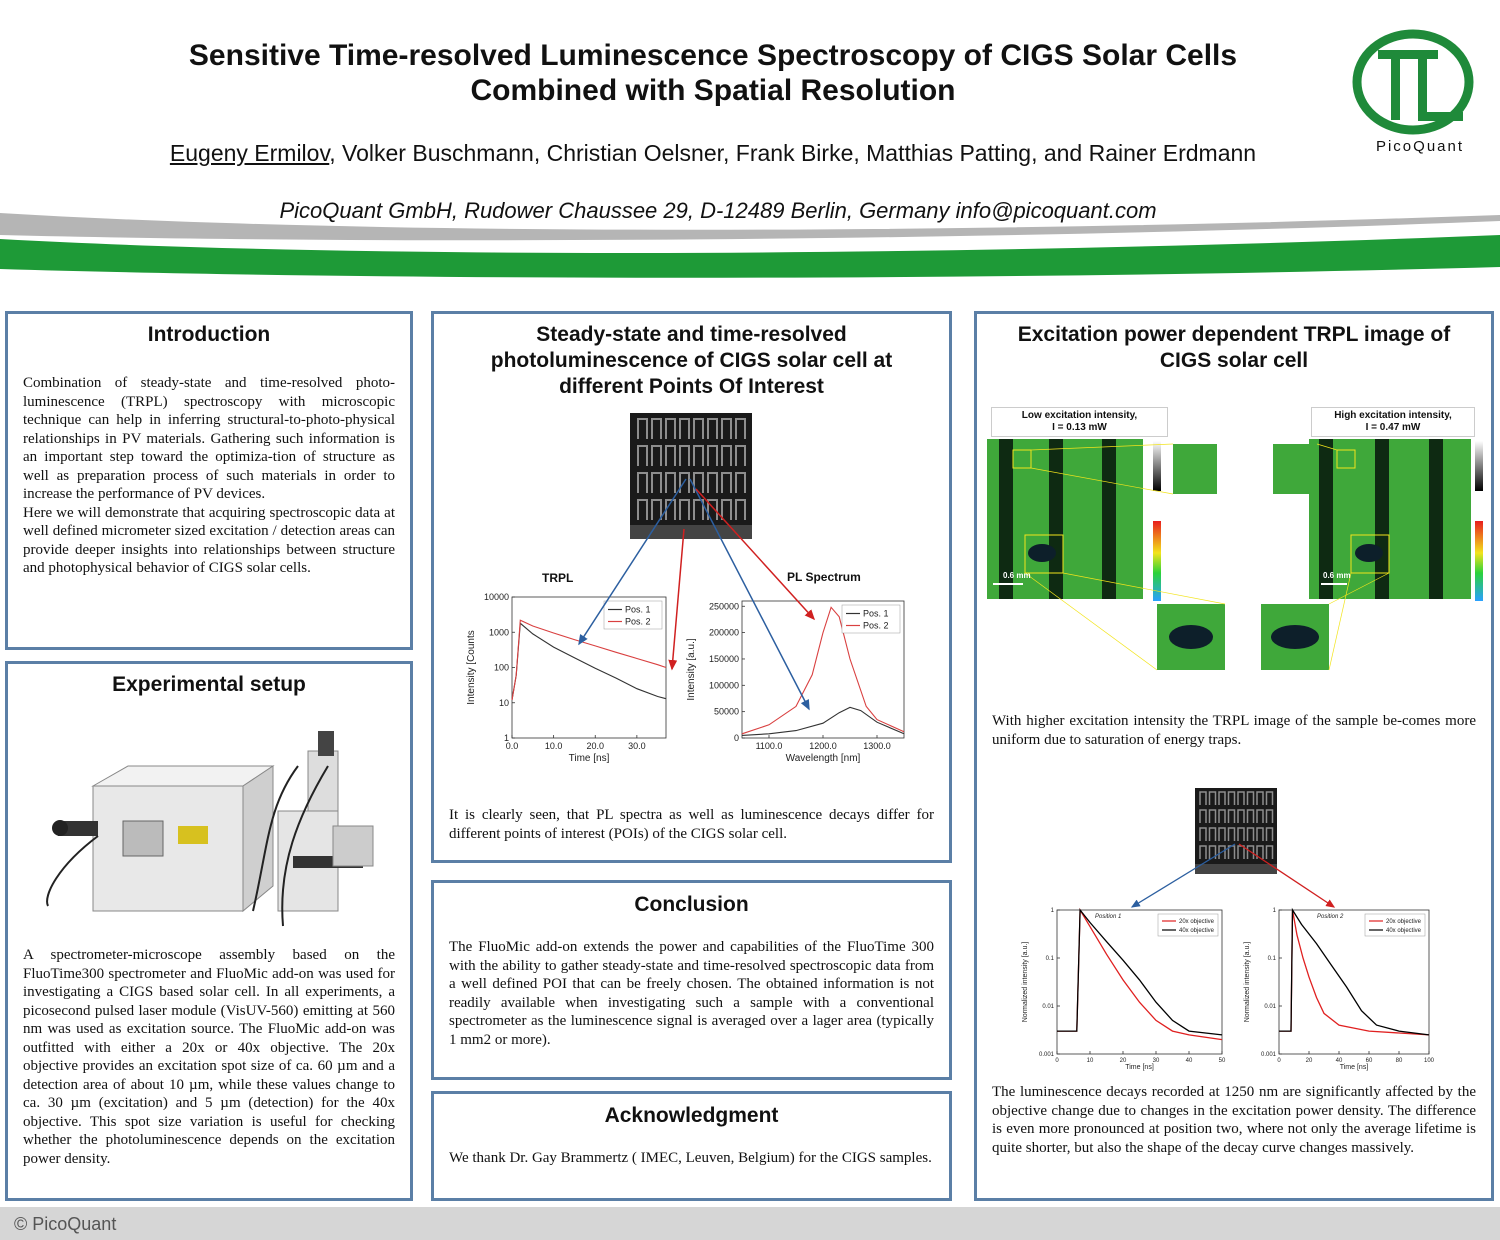  I want to click on high-intensity-title: High excitation intensity,, so click(1393, 415).